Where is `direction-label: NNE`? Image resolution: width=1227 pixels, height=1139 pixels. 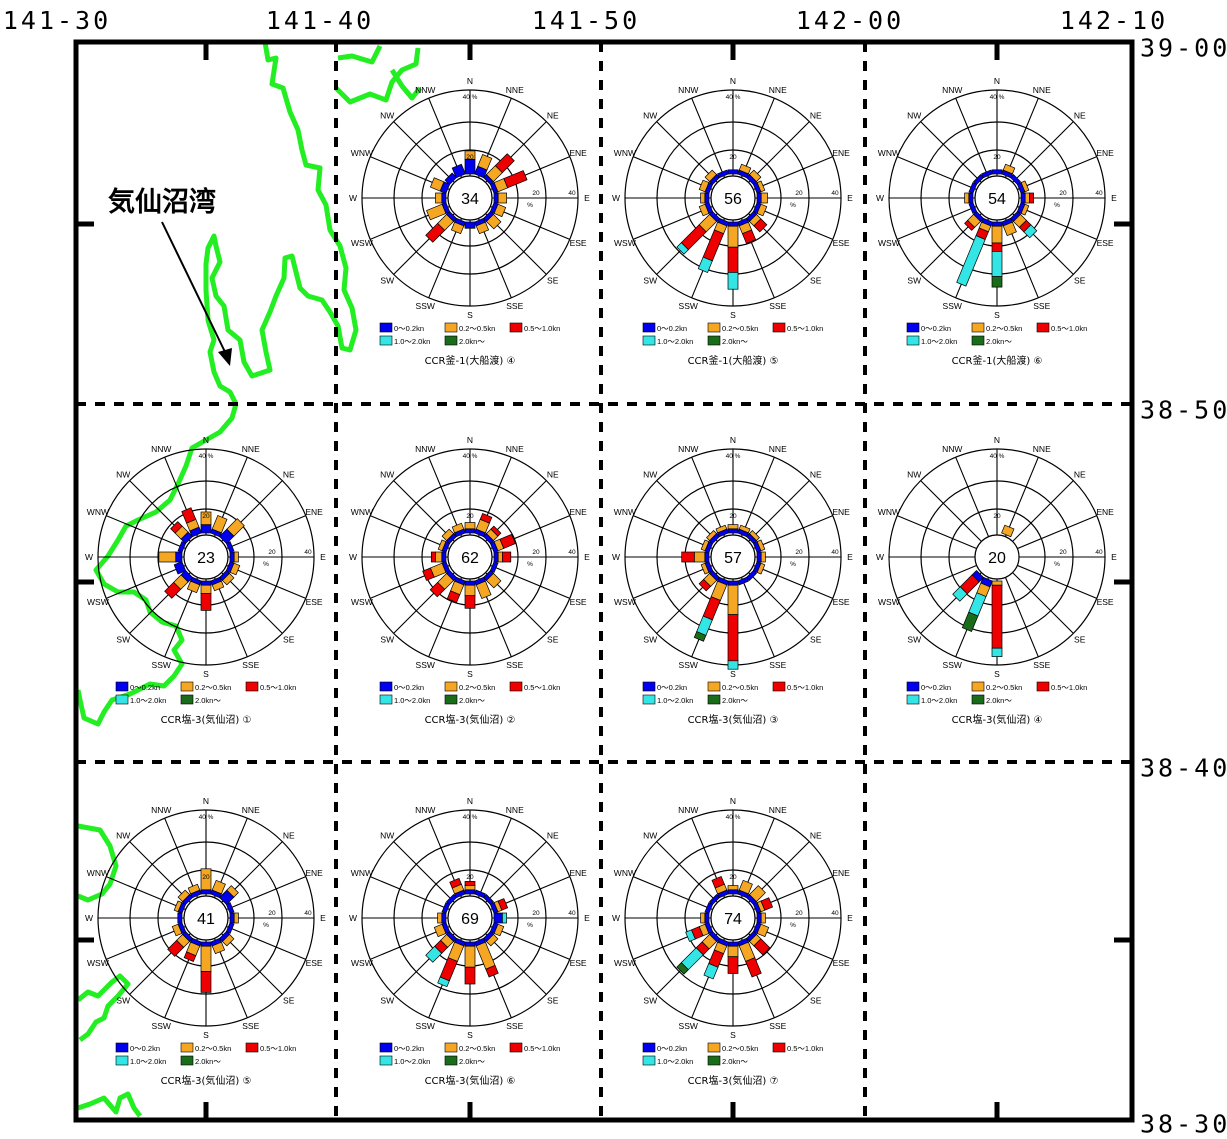
direction-label: NNE is located at coordinates (778, 810).